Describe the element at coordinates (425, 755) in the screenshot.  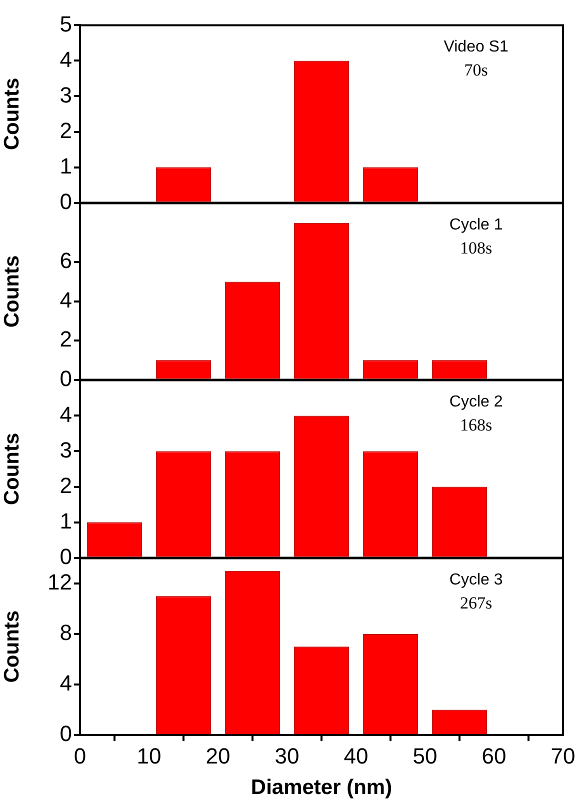
I see `x-tick-label: 50` at that location.